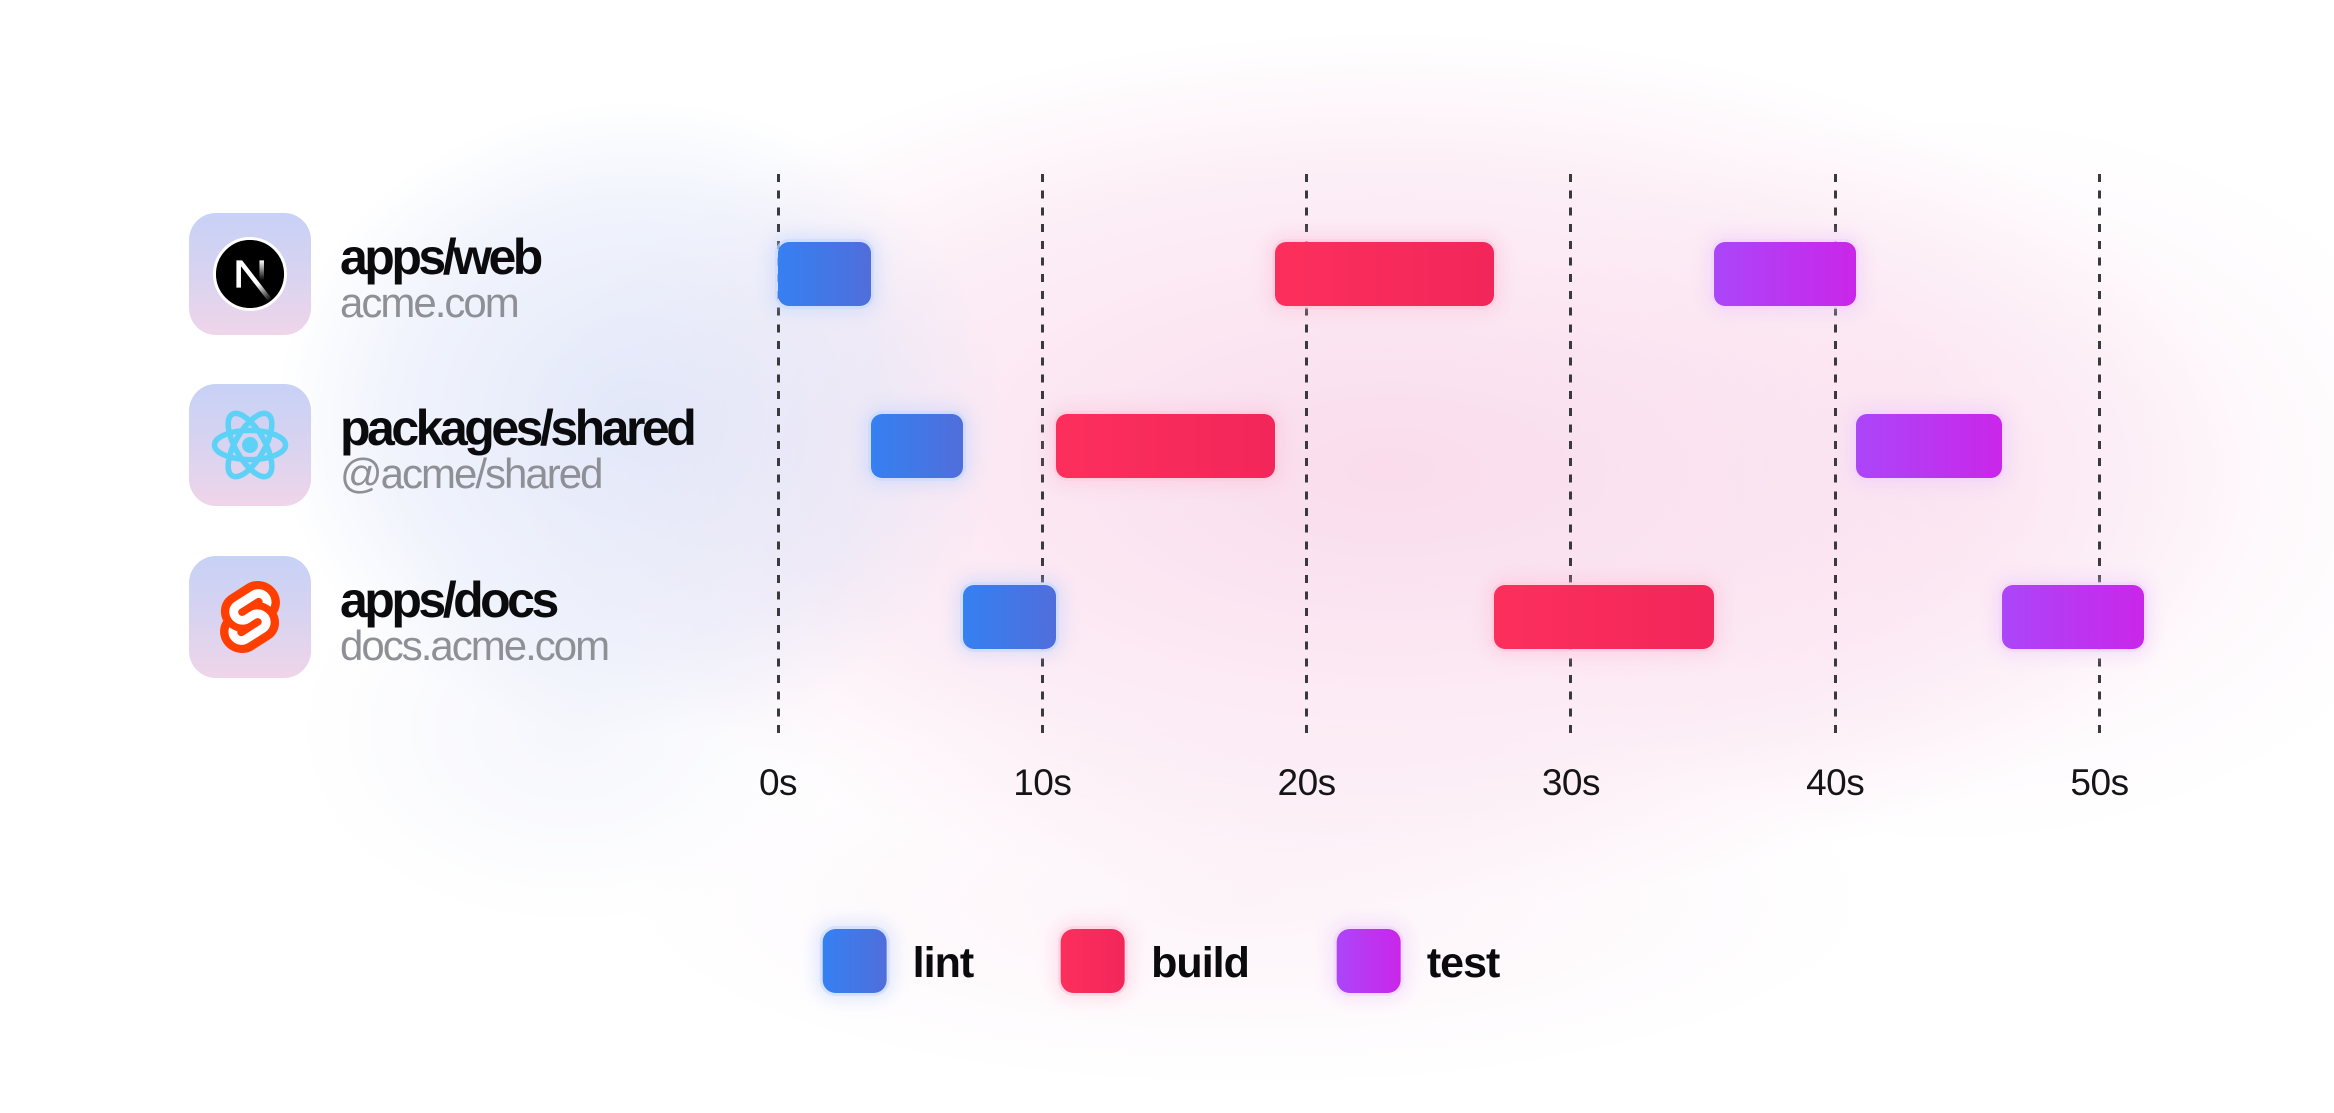  What do you see at coordinates (1571, 782) in the screenshot?
I see `tick-label-30s: 30s` at bounding box center [1571, 782].